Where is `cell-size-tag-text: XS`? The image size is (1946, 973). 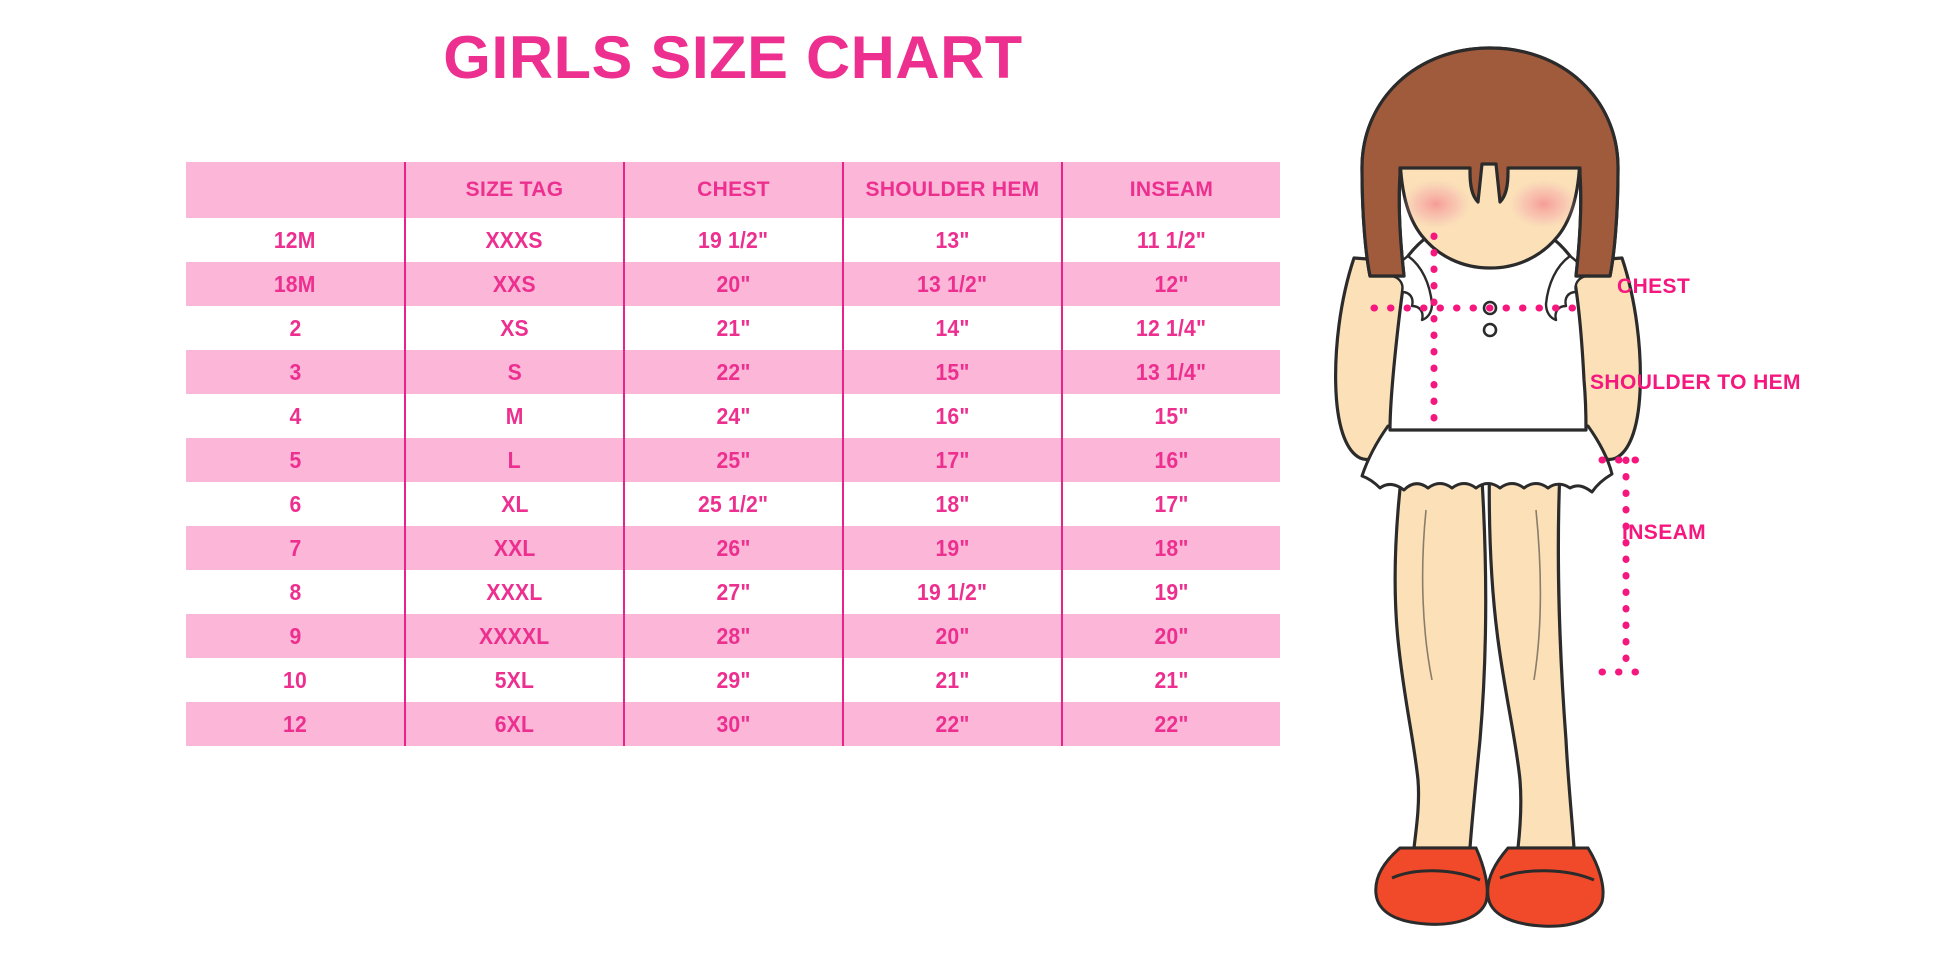
cell-size-tag-text: XS is located at coordinates (514, 327).